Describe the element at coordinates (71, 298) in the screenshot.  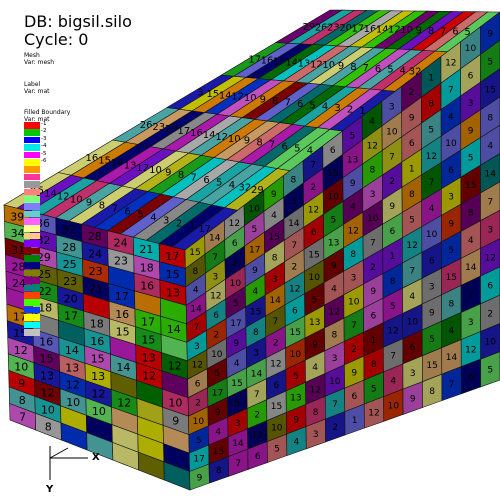
I see `zone-label: 20` at that location.